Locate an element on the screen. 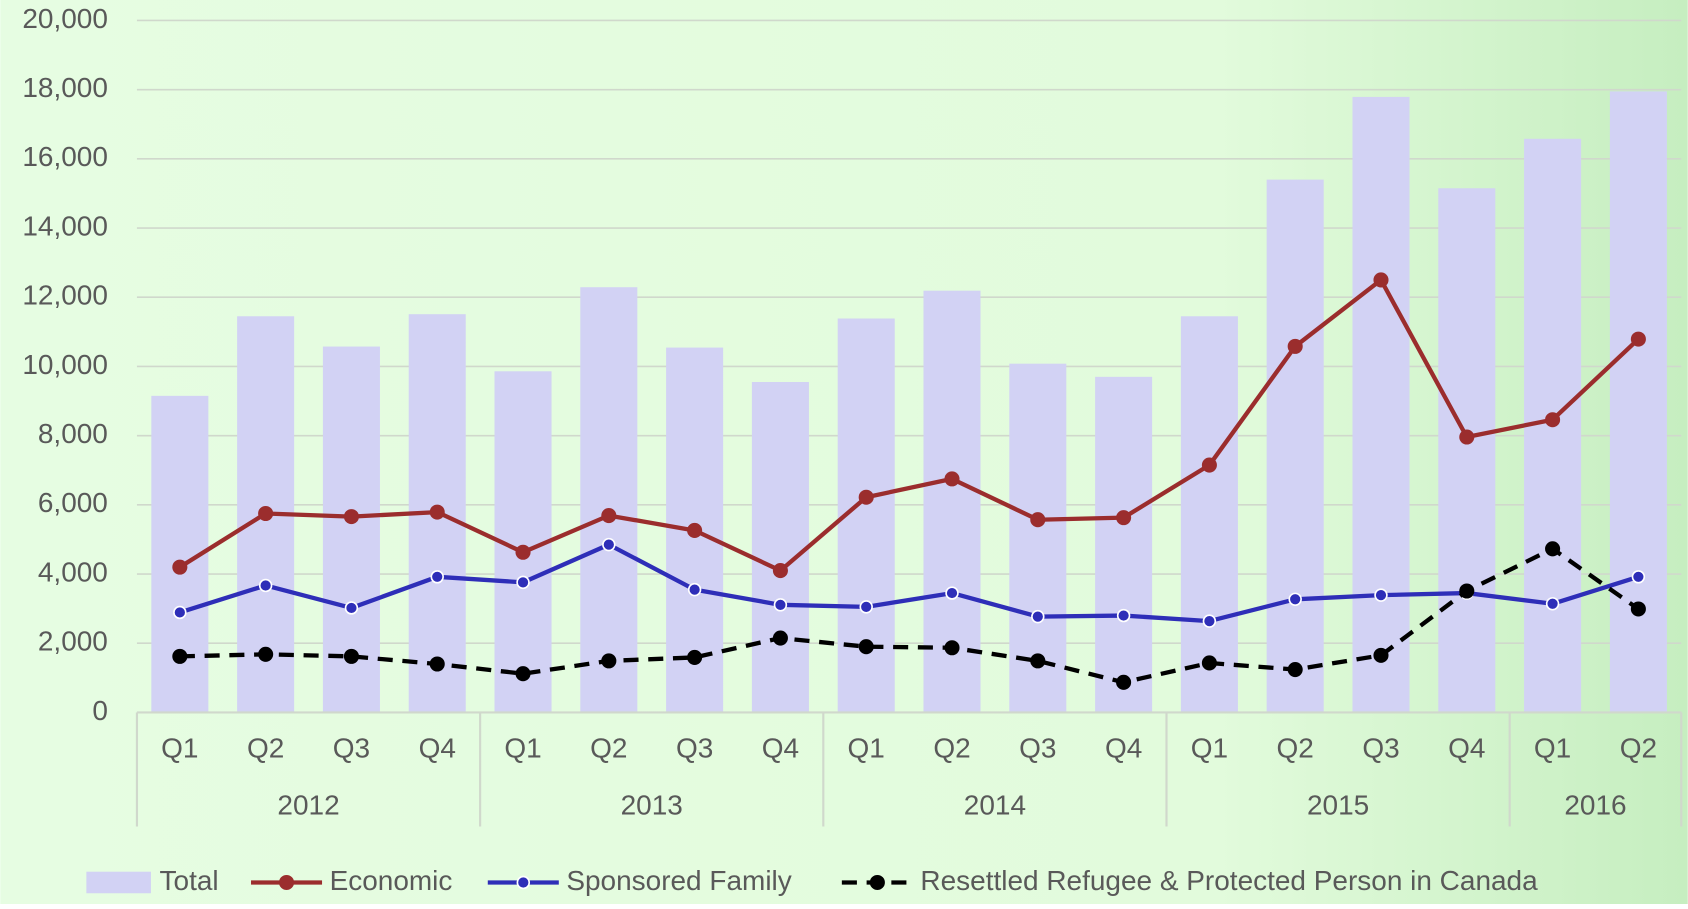  legend-label: Economic is located at coordinates (391, 880).